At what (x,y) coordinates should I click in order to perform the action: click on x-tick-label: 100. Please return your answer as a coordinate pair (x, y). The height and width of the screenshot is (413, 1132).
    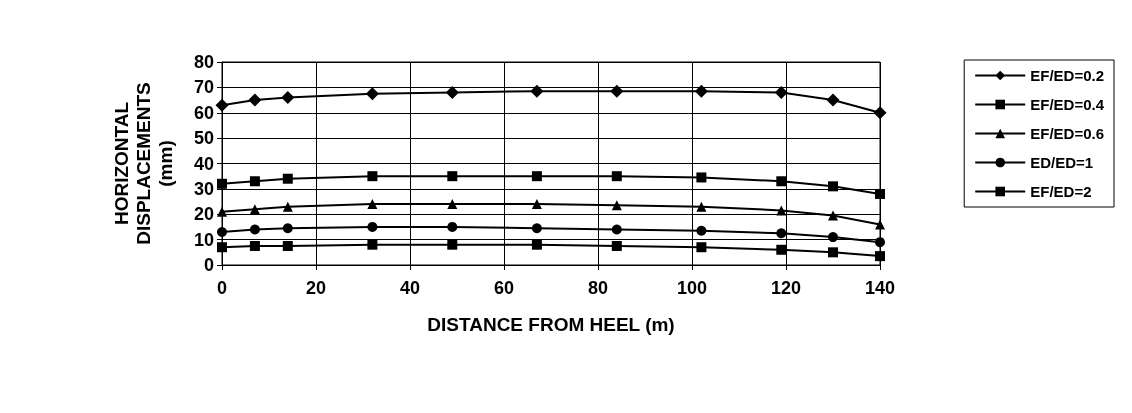
    Looking at the image, I should click on (692, 288).